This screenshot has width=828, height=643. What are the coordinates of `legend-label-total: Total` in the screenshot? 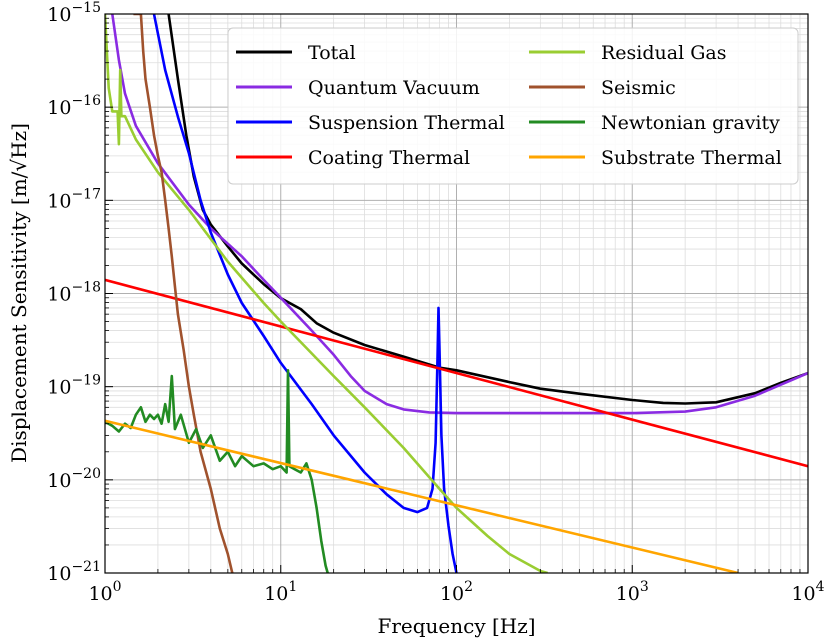 It's located at (332, 53).